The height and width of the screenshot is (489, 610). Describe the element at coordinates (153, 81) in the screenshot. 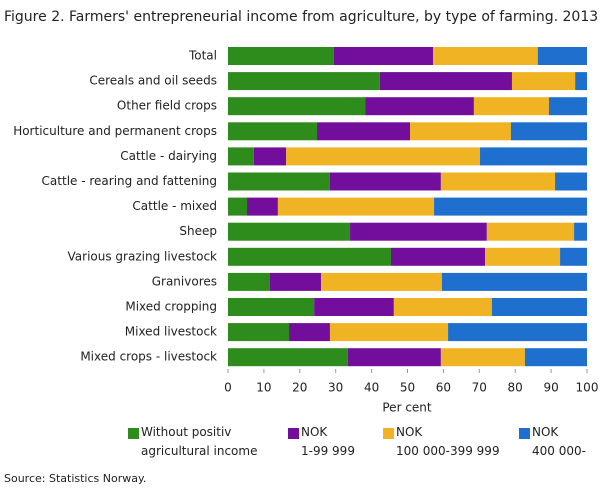

I see `y-tick-label: Cereals and oil seeds` at that location.